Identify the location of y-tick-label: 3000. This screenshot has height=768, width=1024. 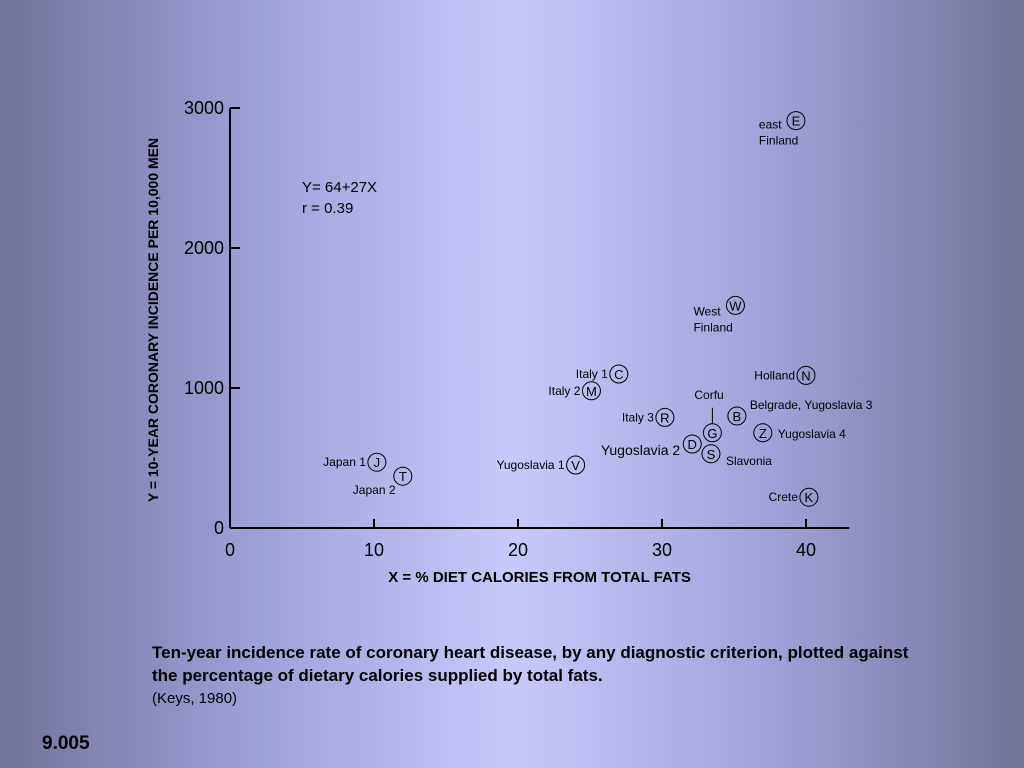
(204, 108).